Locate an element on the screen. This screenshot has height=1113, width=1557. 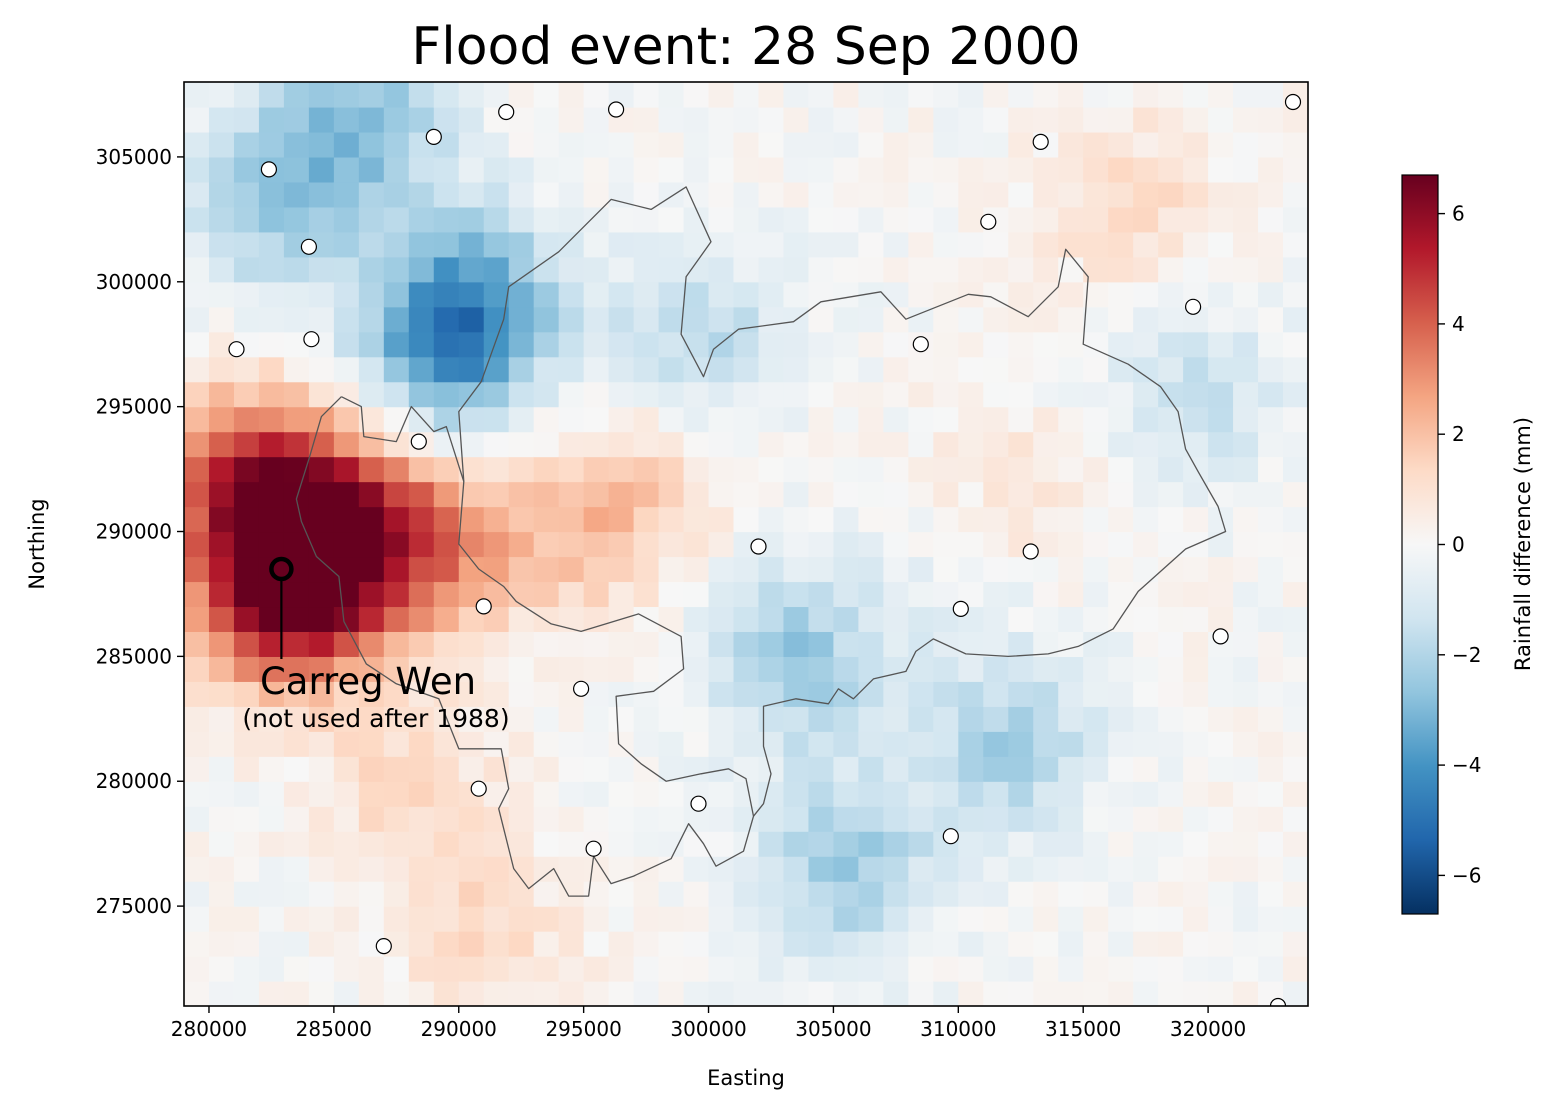
colorbar-tick-label: 6 is located at coordinates (1458, 214).